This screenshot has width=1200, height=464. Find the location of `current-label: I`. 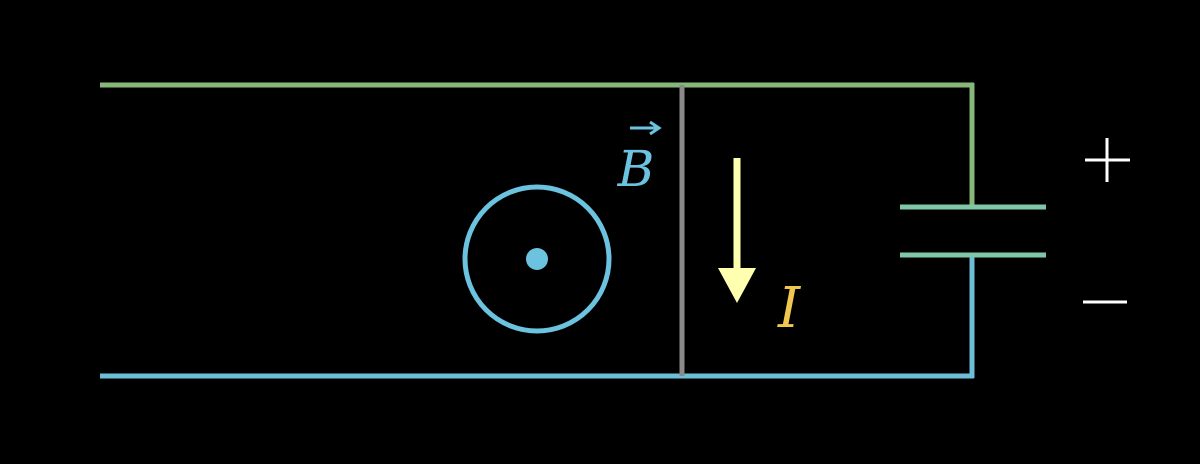

current-label: I is located at coordinates (789, 308).